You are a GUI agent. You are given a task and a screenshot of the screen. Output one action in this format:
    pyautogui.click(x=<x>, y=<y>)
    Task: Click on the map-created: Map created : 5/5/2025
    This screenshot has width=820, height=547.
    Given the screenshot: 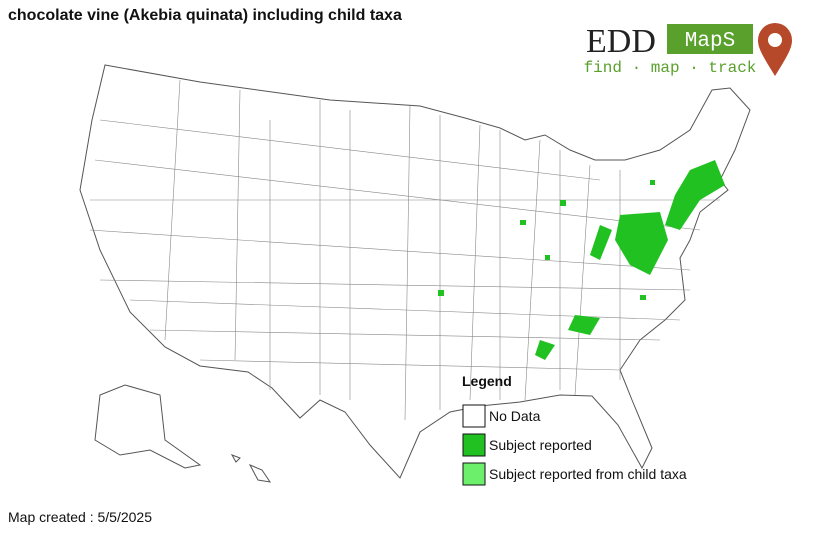 What is the action you would take?
    pyautogui.click(x=80, y=517)
    